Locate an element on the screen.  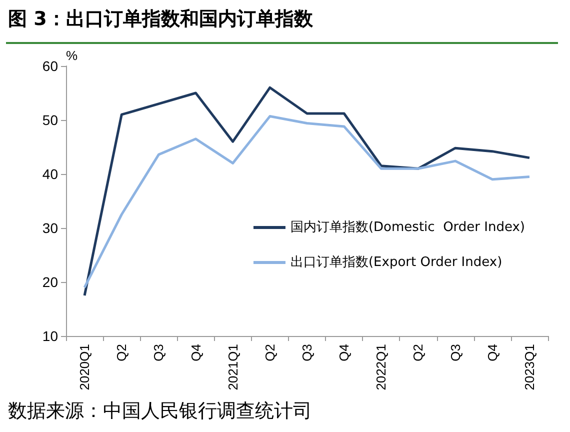
y-tick-label: 50 is located at coordinates (50, 120).